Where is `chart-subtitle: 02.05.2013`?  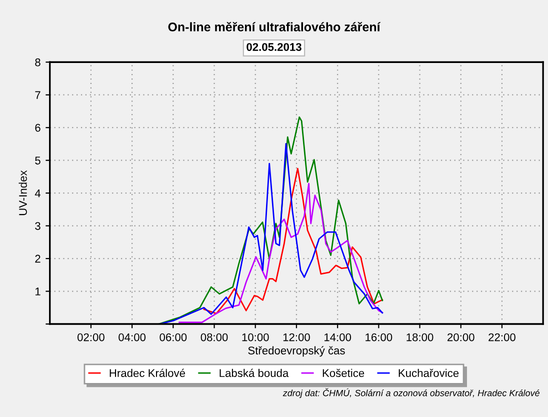
chart-subtitle: 02.05.2013 is located at coordinates (274, 47).